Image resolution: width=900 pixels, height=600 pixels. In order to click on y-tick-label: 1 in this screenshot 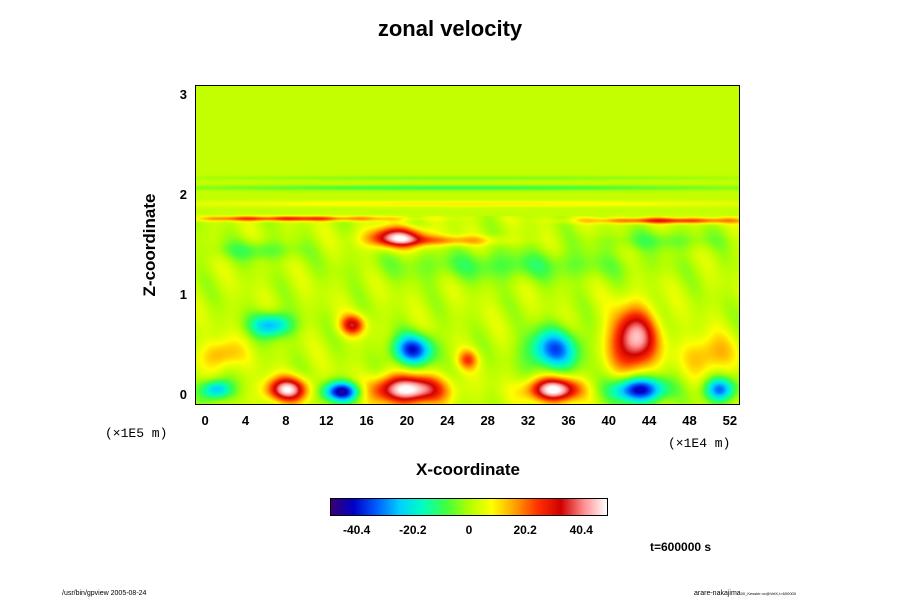, I will do `click(177, 294)`.